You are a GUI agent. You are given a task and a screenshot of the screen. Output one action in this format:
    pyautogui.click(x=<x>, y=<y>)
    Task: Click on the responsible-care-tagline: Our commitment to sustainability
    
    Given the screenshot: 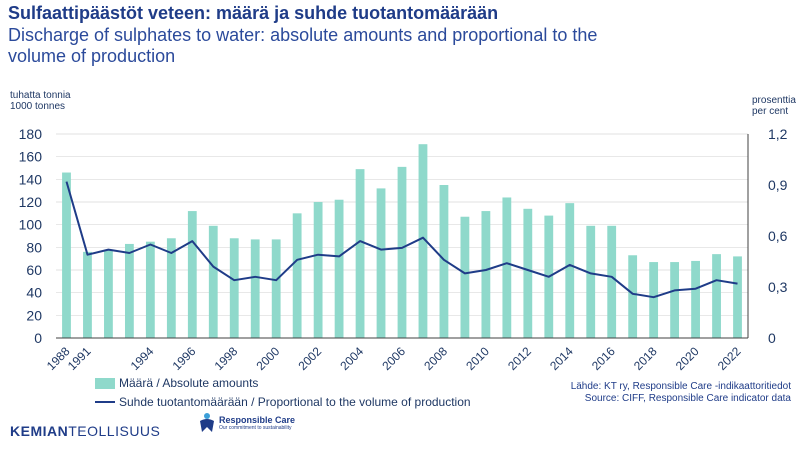 What is the action you would take?
    pyautogui.click(x=255, y=428)
    